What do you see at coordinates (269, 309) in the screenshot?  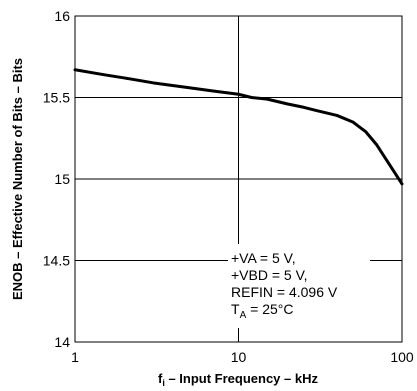 I see `annotation-rest: = 25°C` at bounding box center [269, 309].